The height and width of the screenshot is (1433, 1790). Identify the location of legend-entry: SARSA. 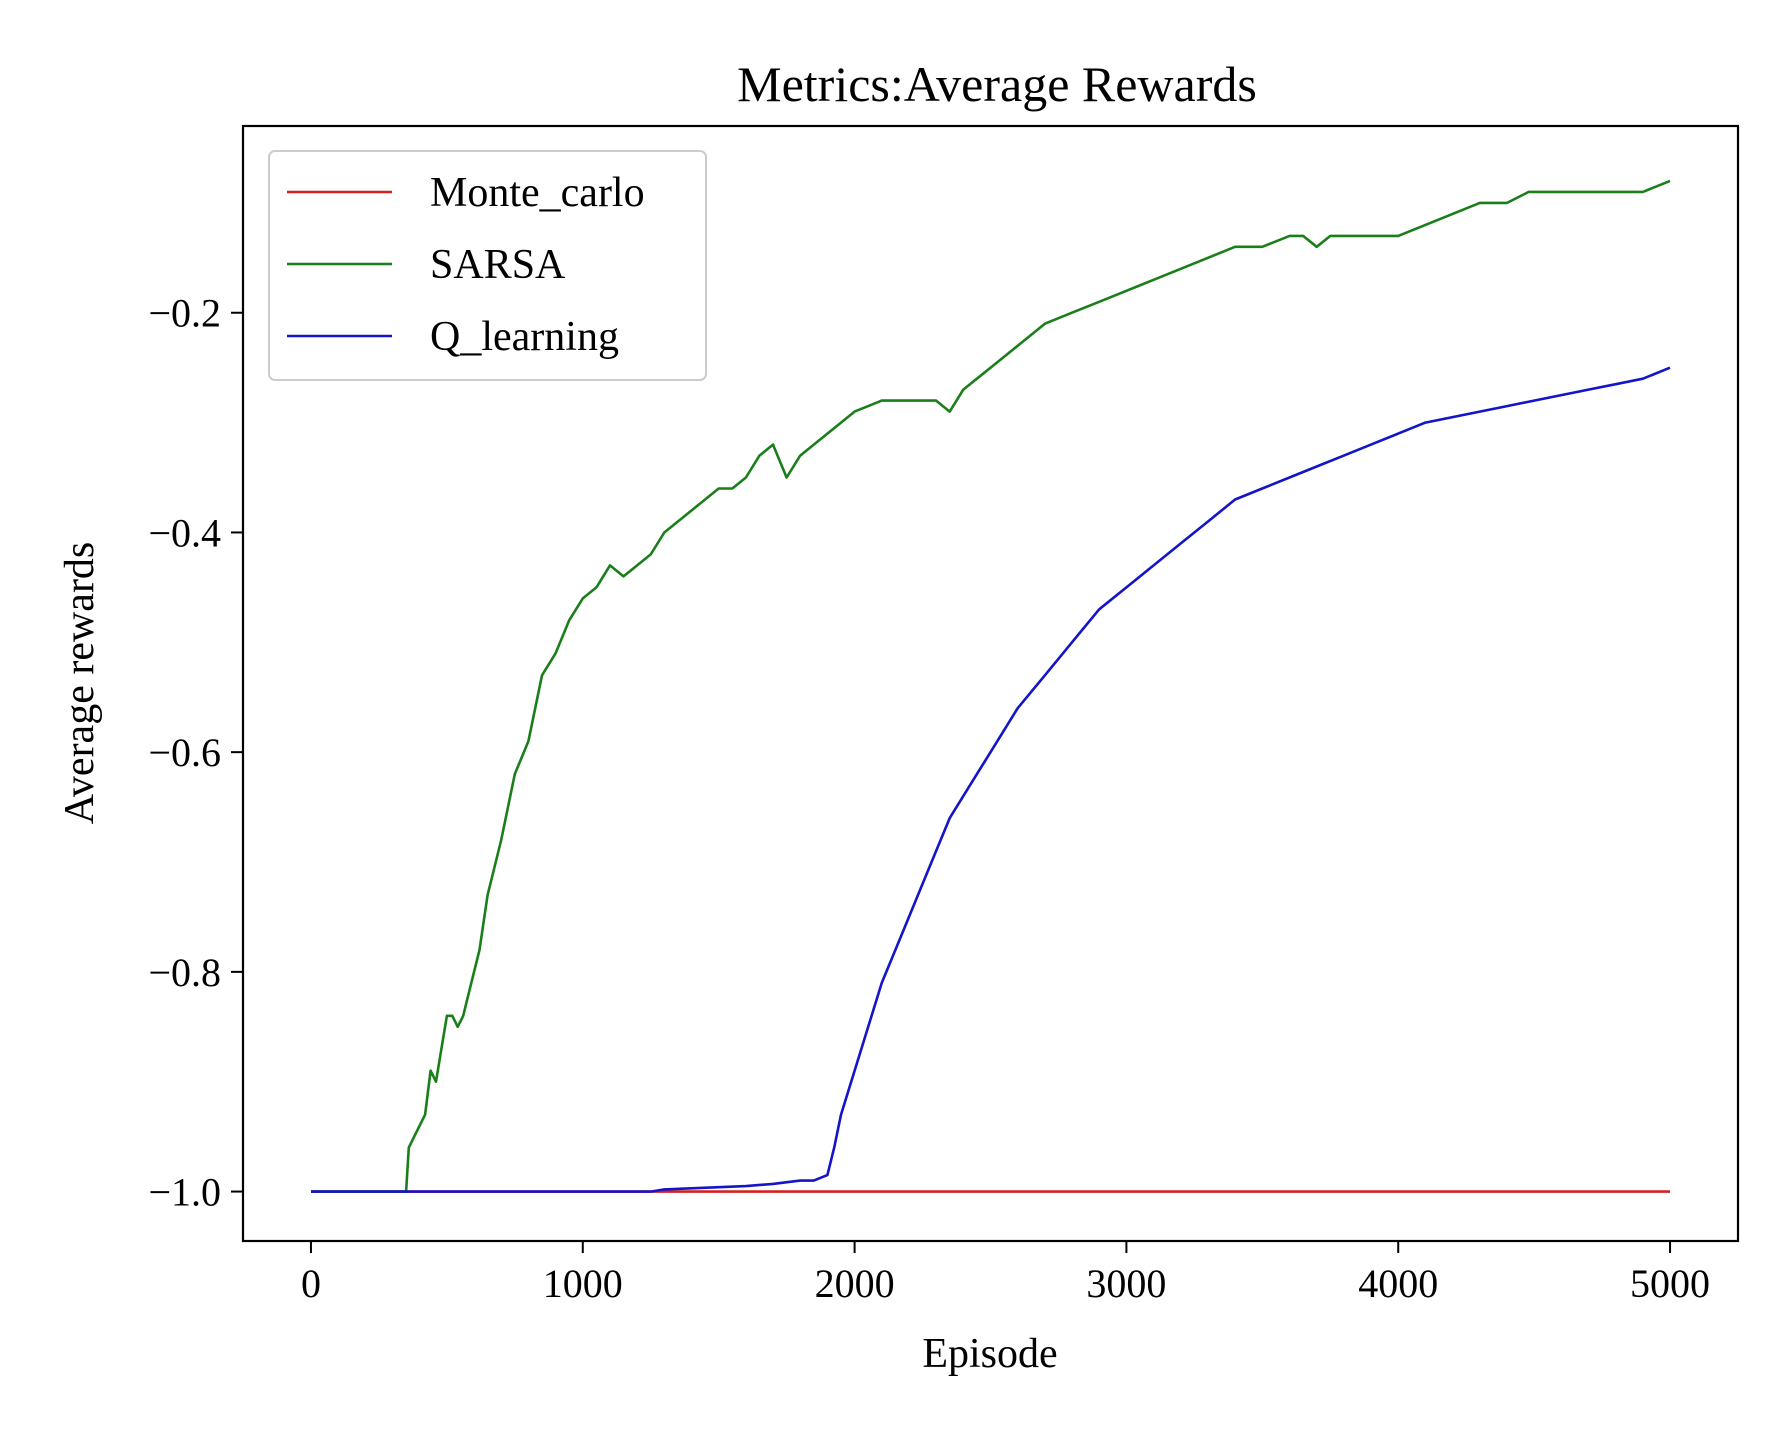
(426, 265).